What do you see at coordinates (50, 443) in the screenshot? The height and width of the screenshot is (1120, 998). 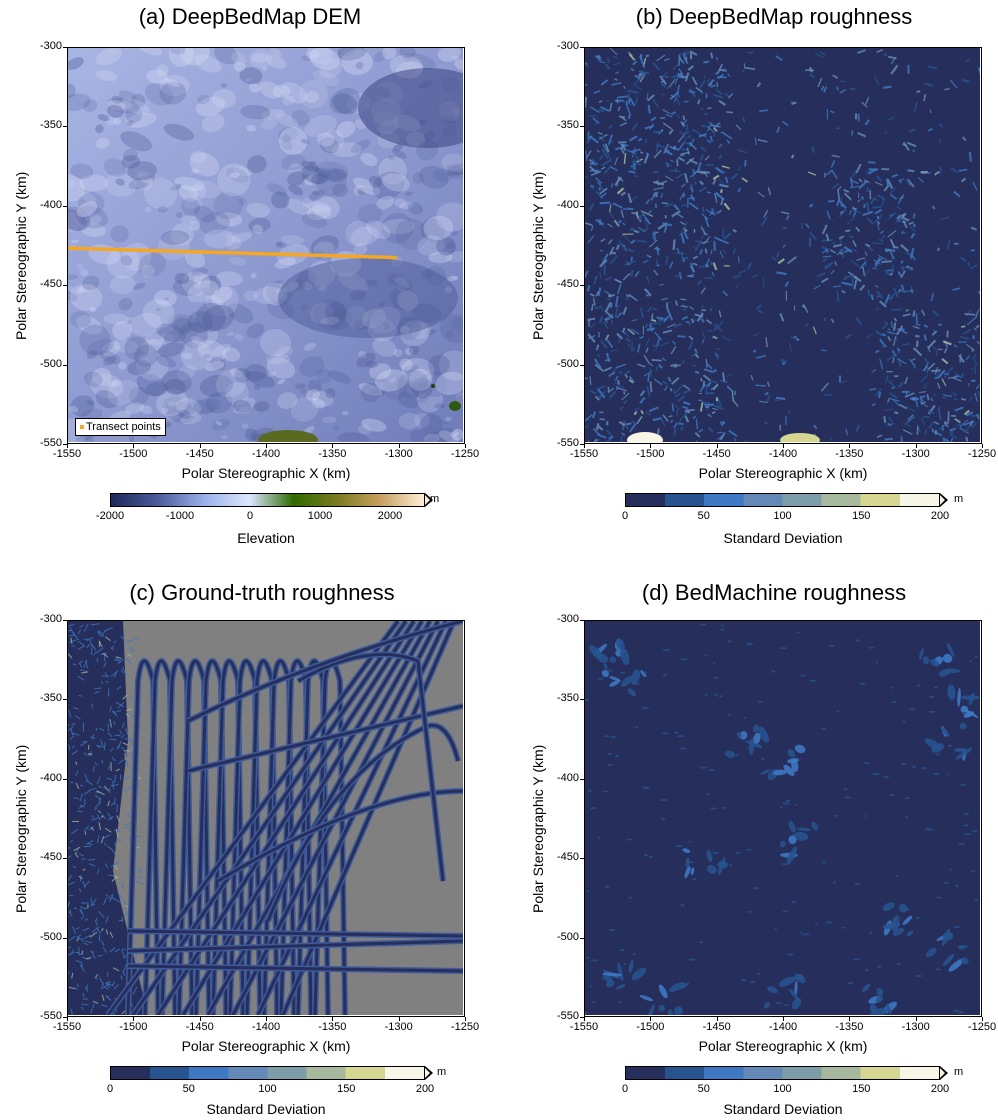 I see `y-tick-label: -550` at bounding box center [50, 443].